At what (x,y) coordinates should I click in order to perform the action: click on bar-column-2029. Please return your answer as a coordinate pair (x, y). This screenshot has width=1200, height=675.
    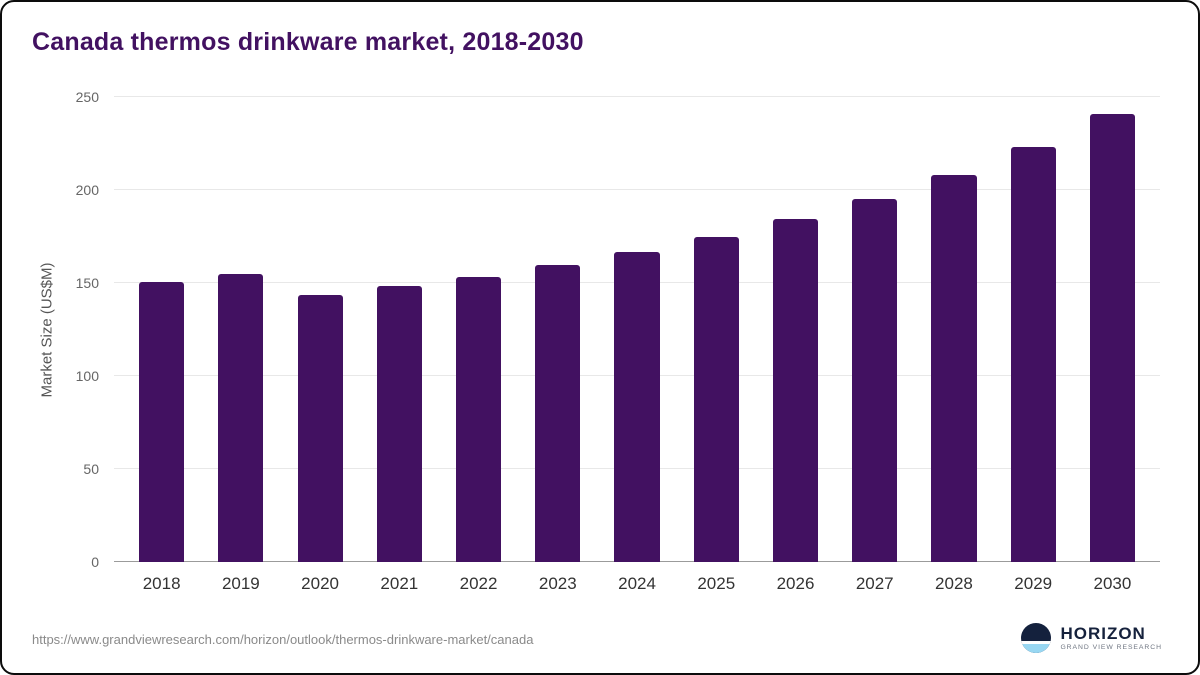
    Looking at the image, I should click on (1033, 329).